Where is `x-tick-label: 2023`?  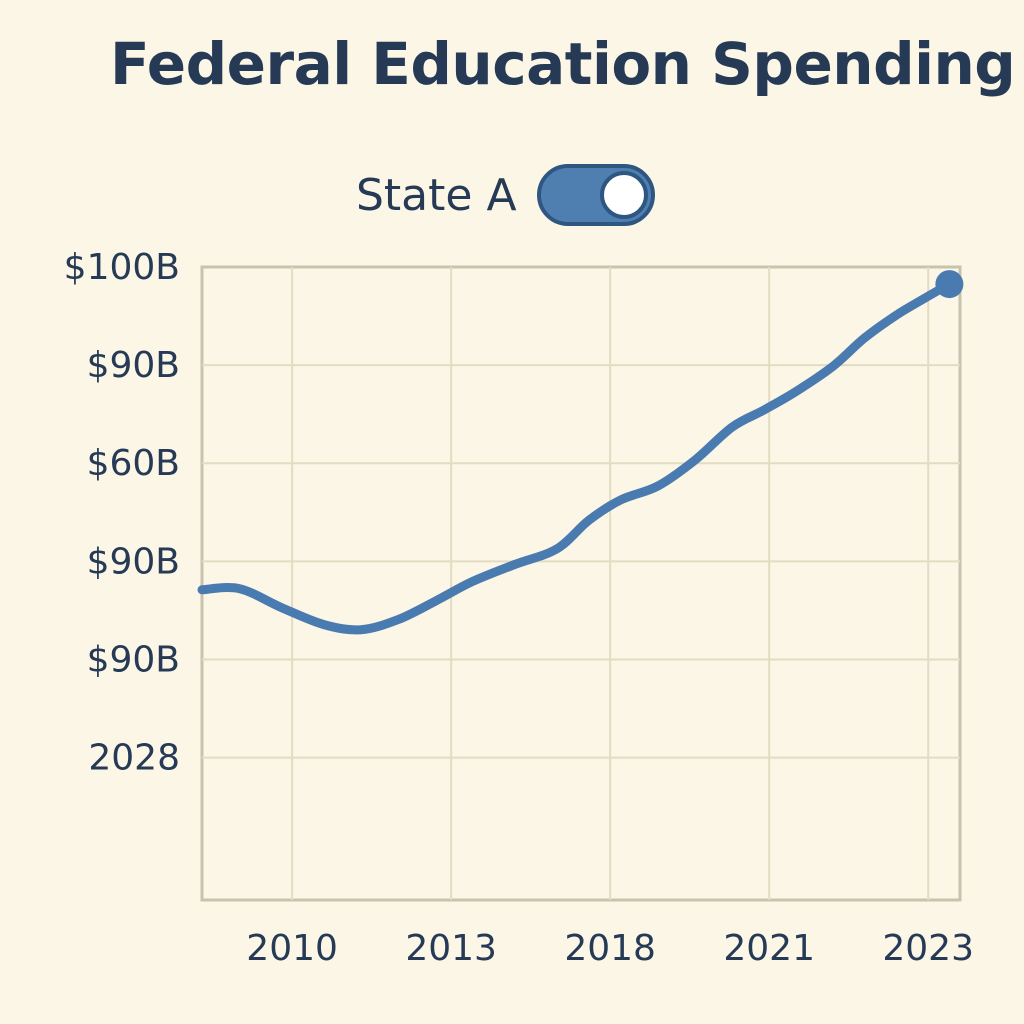
x-tick-label: 2023 is located at coordinates (928, 948).